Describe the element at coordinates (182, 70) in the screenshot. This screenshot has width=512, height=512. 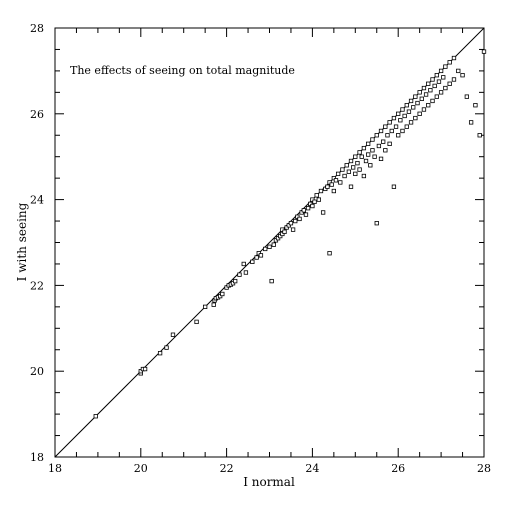
I see `chart-title: The effects of seeing on total magnitude` at that location.